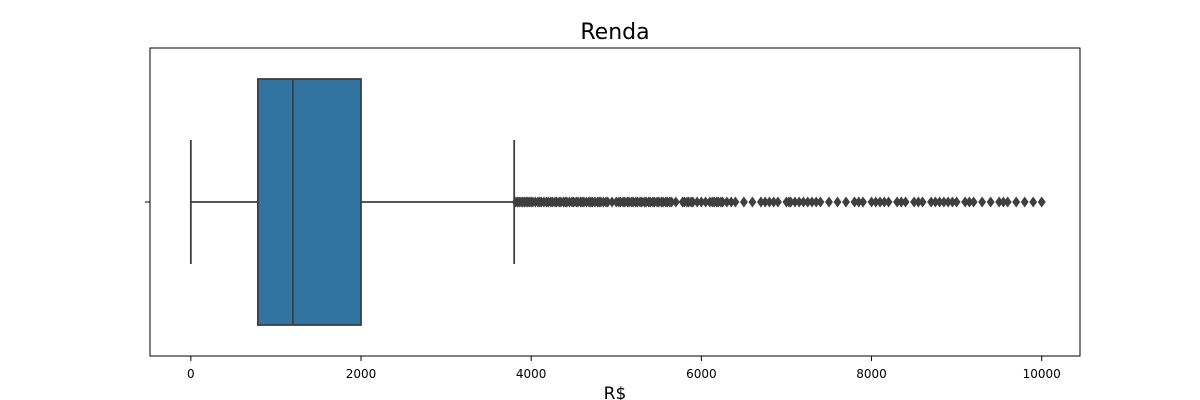  Describe the element at coordinates (871, 374) in the screenshot. I see `x-tick-label: 8000` at that location.